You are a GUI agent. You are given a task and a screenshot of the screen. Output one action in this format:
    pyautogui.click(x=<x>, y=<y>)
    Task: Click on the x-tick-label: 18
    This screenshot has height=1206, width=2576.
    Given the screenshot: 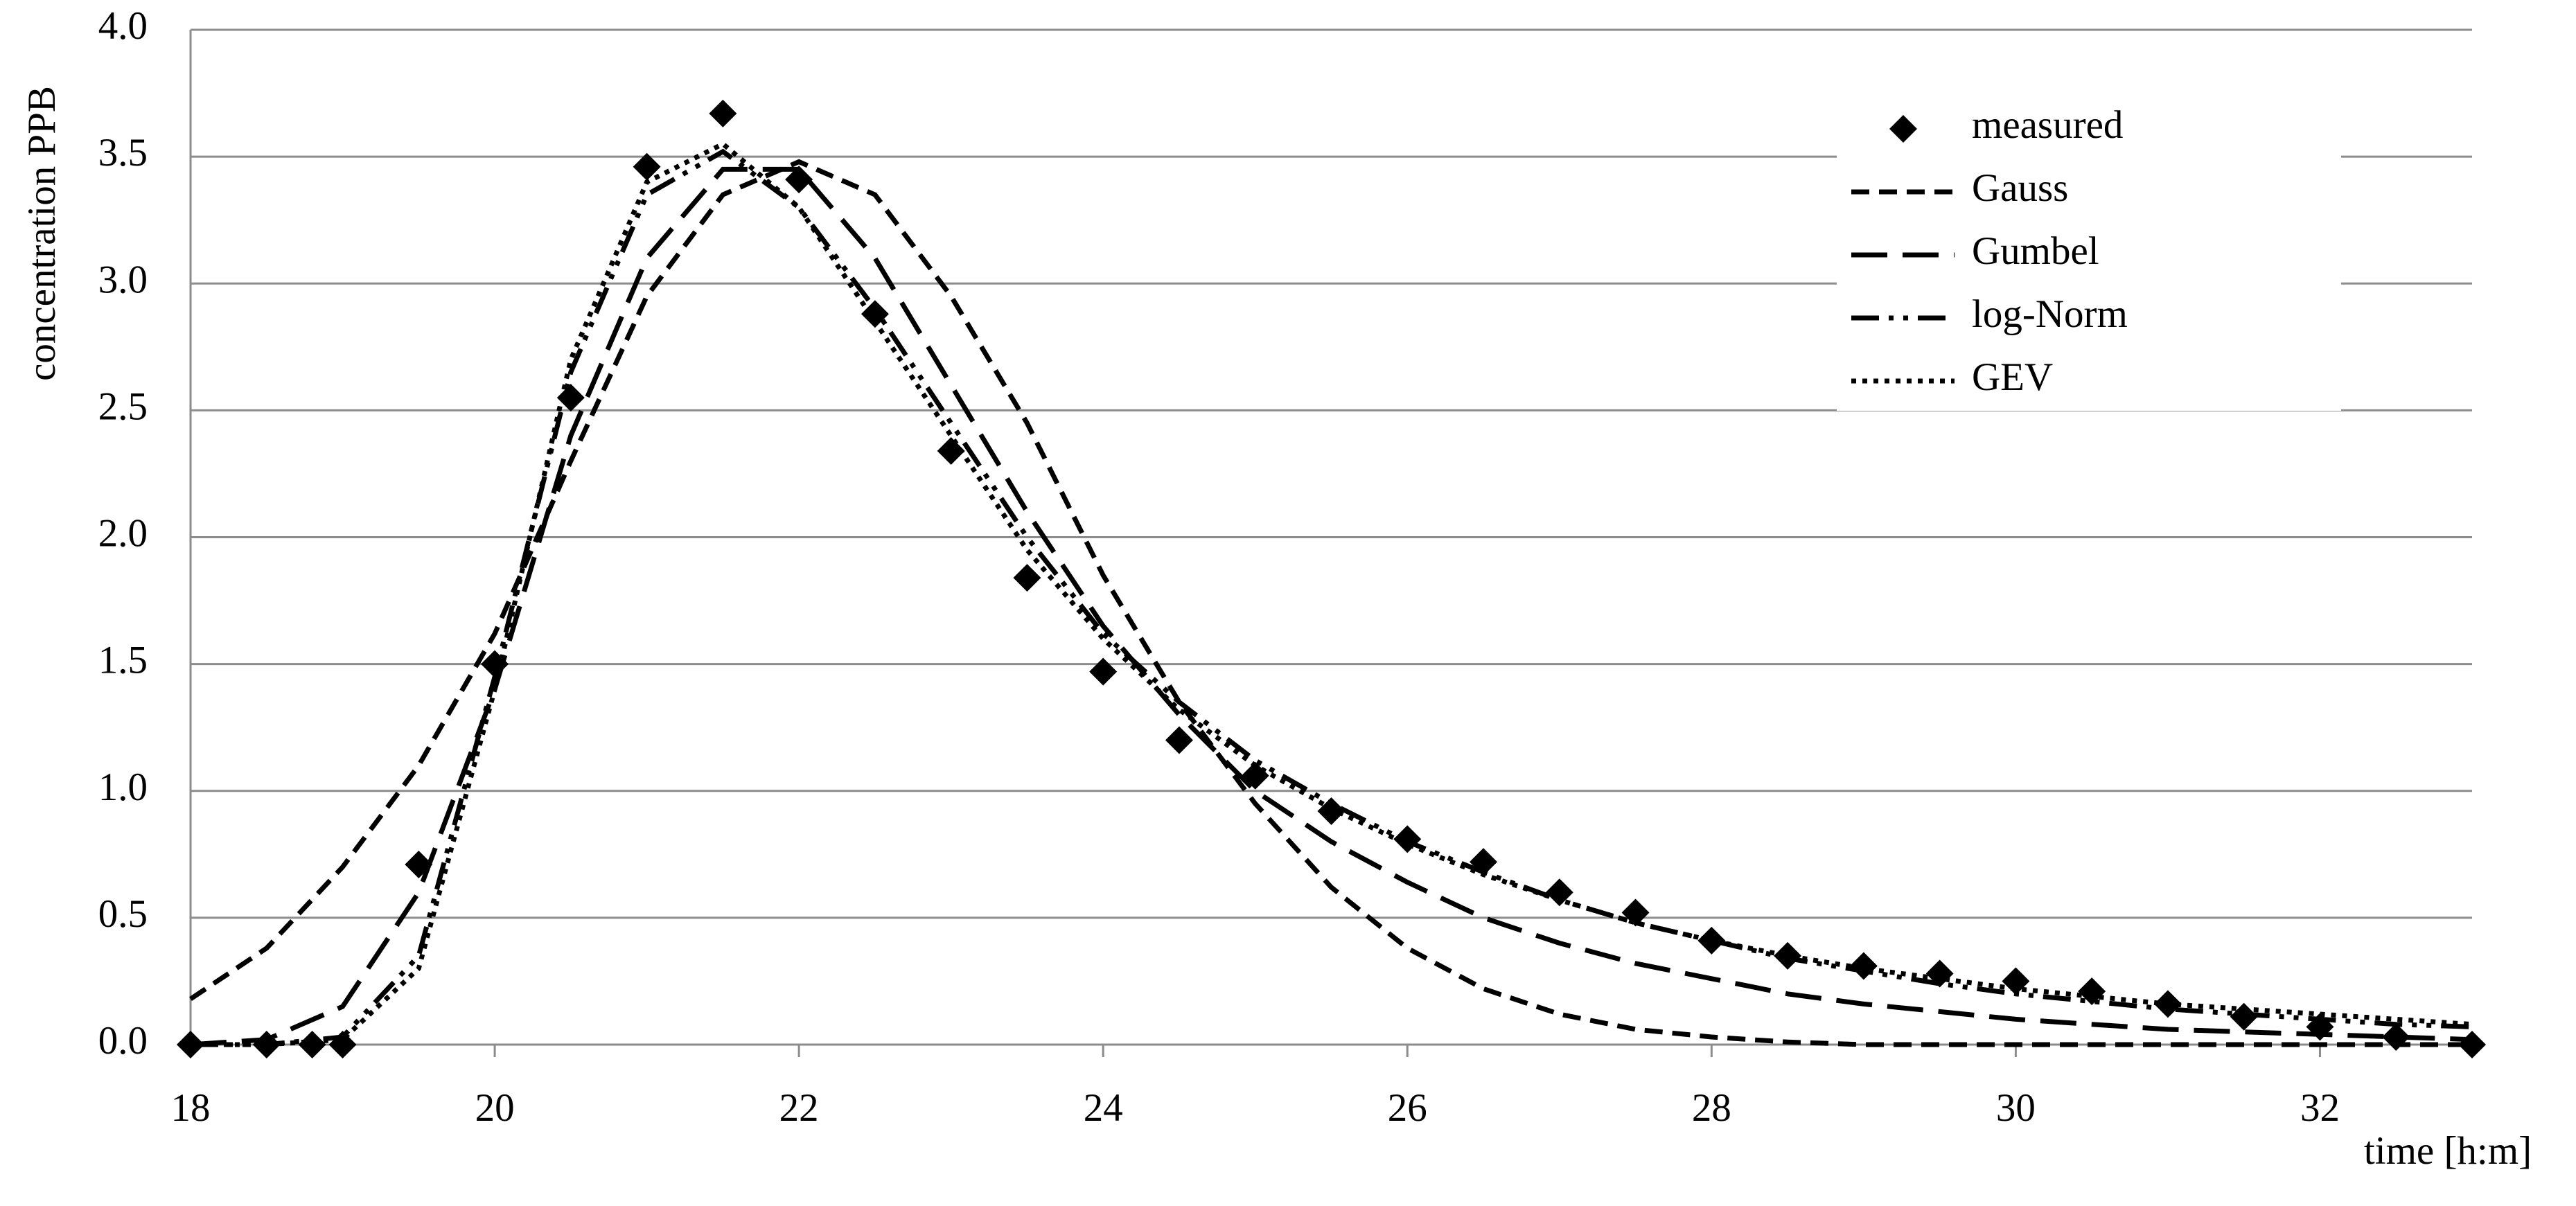 What is the action you would take?
    pyautogui.click(x=191, y=1108)
    